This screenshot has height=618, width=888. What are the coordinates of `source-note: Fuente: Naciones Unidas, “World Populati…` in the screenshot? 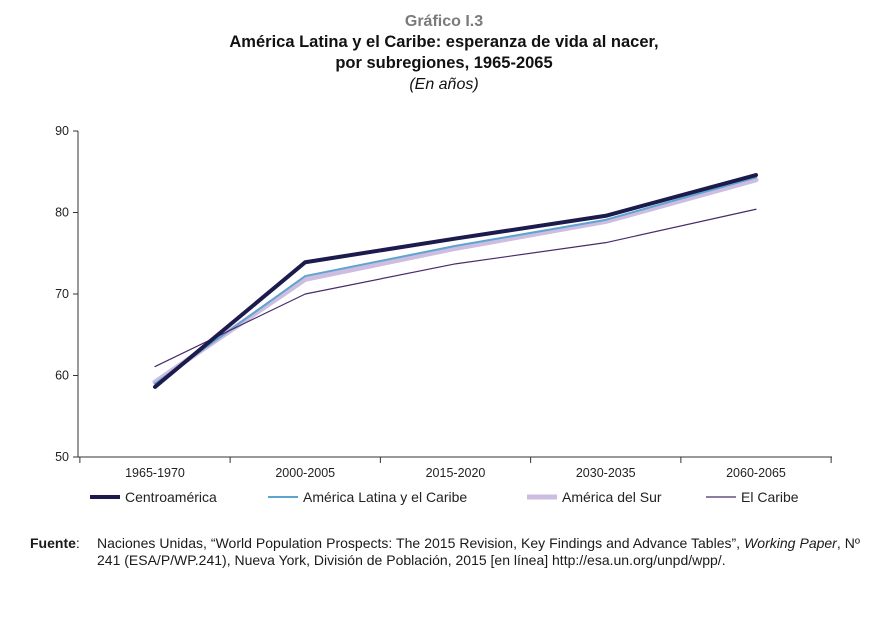 It's located at (445, 552).